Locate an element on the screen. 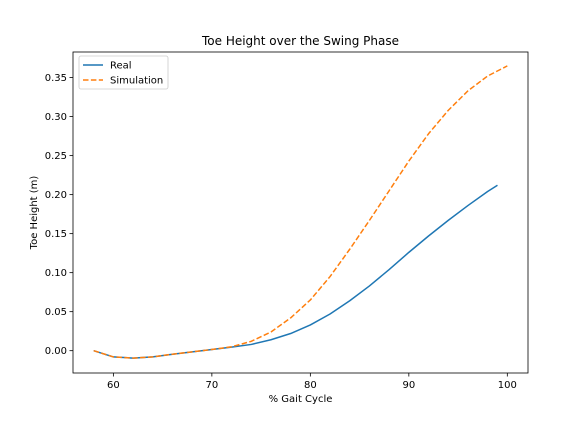  y-tick-label: 0.05 is located at coordinates (56, 312).